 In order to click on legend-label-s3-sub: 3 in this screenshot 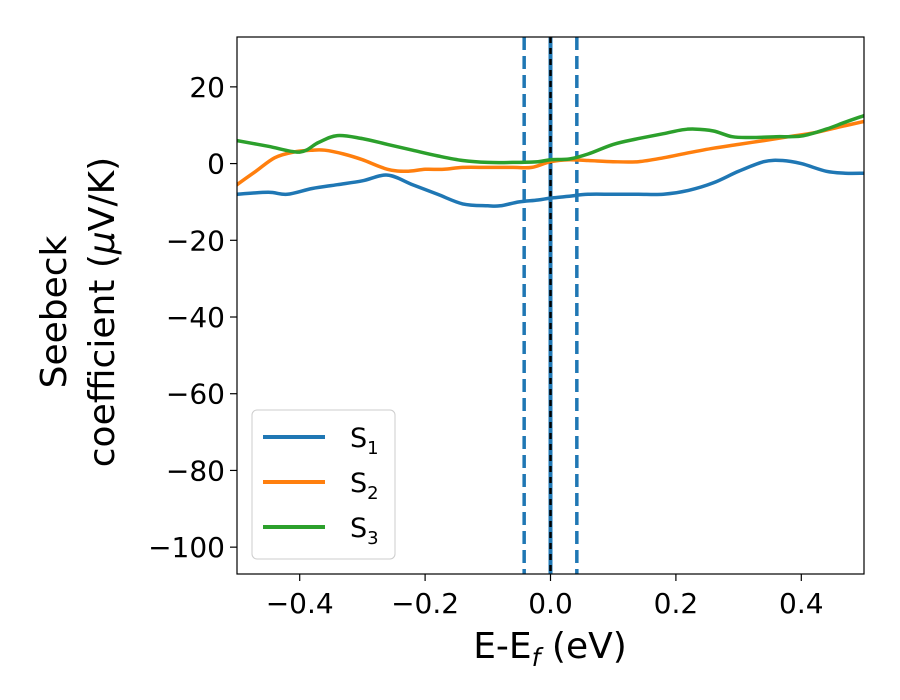, I will do `click(372, 538)`.